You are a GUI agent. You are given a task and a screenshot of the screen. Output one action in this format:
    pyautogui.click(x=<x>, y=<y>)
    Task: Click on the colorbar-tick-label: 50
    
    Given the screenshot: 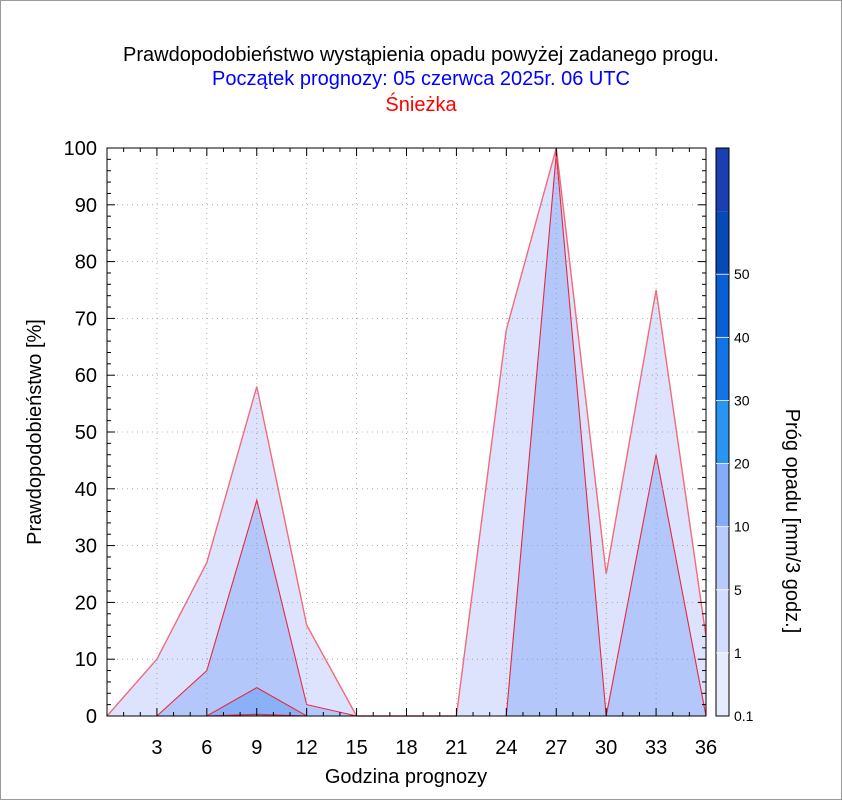 What is the action you would take?
    pyautogui.click(x=742, y=274)
    